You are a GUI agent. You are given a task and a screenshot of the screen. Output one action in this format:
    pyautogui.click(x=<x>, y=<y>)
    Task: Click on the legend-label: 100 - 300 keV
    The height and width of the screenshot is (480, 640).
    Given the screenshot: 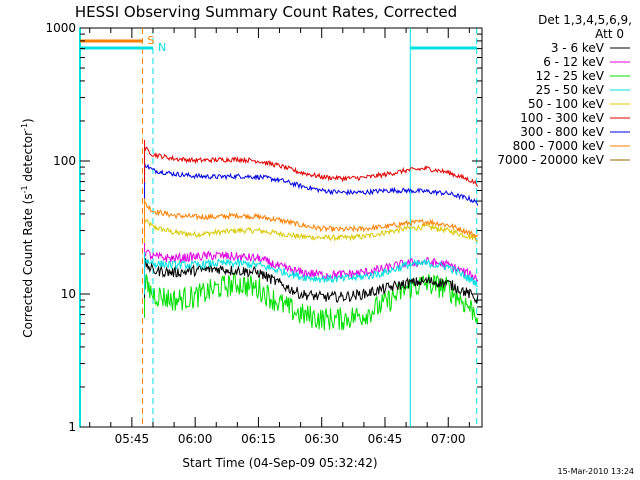 What is the action you would take?
    pyautogui.click(x=562, y=118)
    